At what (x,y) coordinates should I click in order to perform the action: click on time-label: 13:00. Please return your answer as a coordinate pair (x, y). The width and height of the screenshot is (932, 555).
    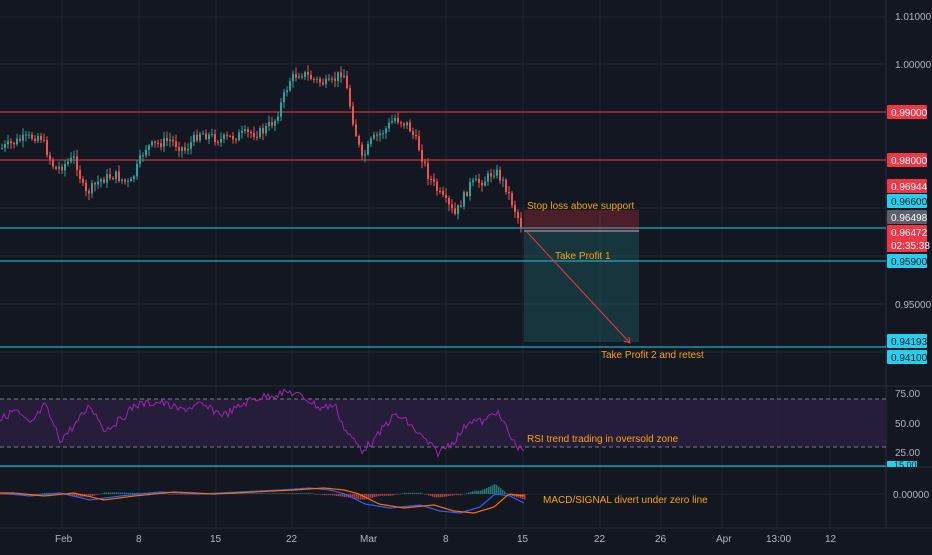
    Looking at the image, I should click on (778, 539).